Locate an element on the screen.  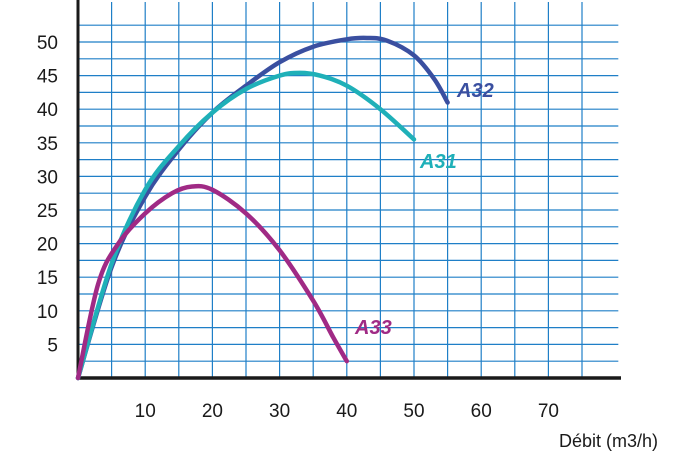
y-tick-label: 25 is located at coordinates (47, 211).